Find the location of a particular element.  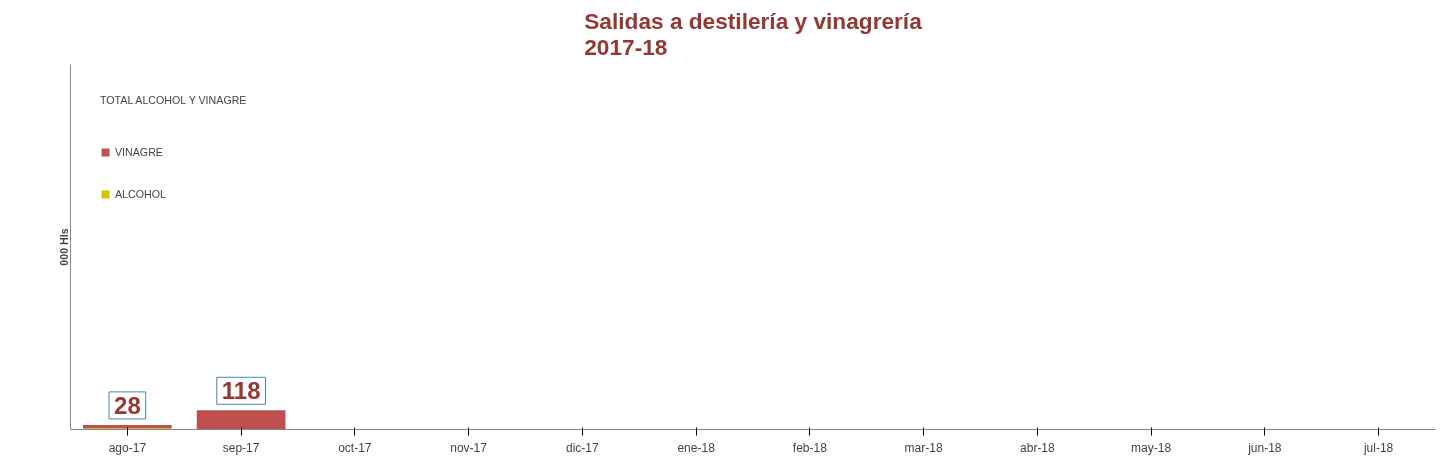

x-tick-label: jun-18 is located at coordinates (1264, 447).